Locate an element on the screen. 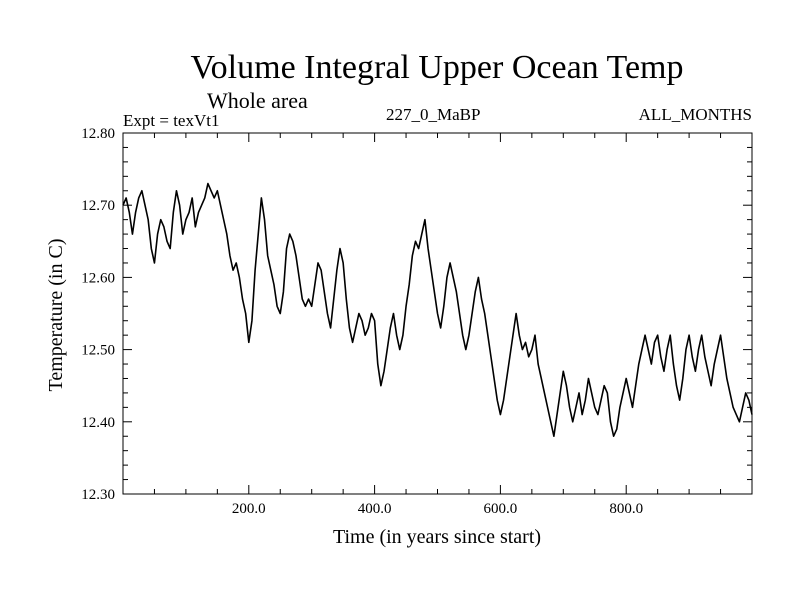 Image resolution: width=800 pixels, height=600 pixels. y-axis-label: Temperature (in C) is located at coordinates (56, 315).